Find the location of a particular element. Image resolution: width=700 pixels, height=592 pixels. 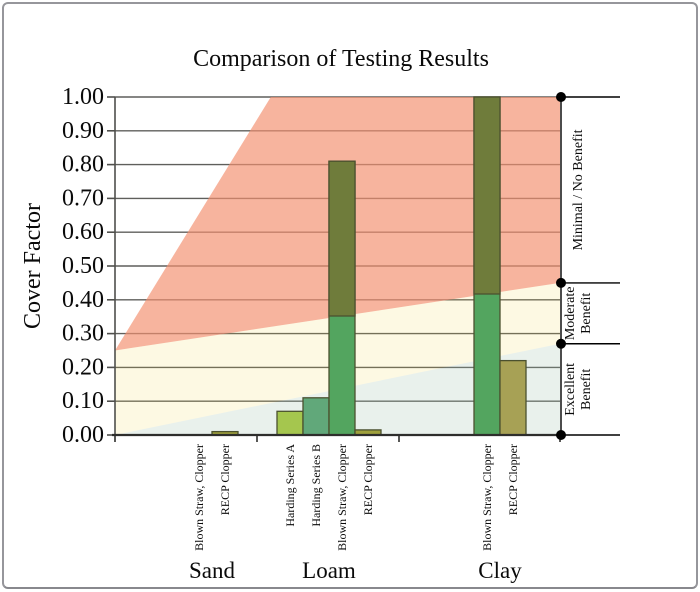

bar-clay-recp-clopper is located at coordinates (513, 397).